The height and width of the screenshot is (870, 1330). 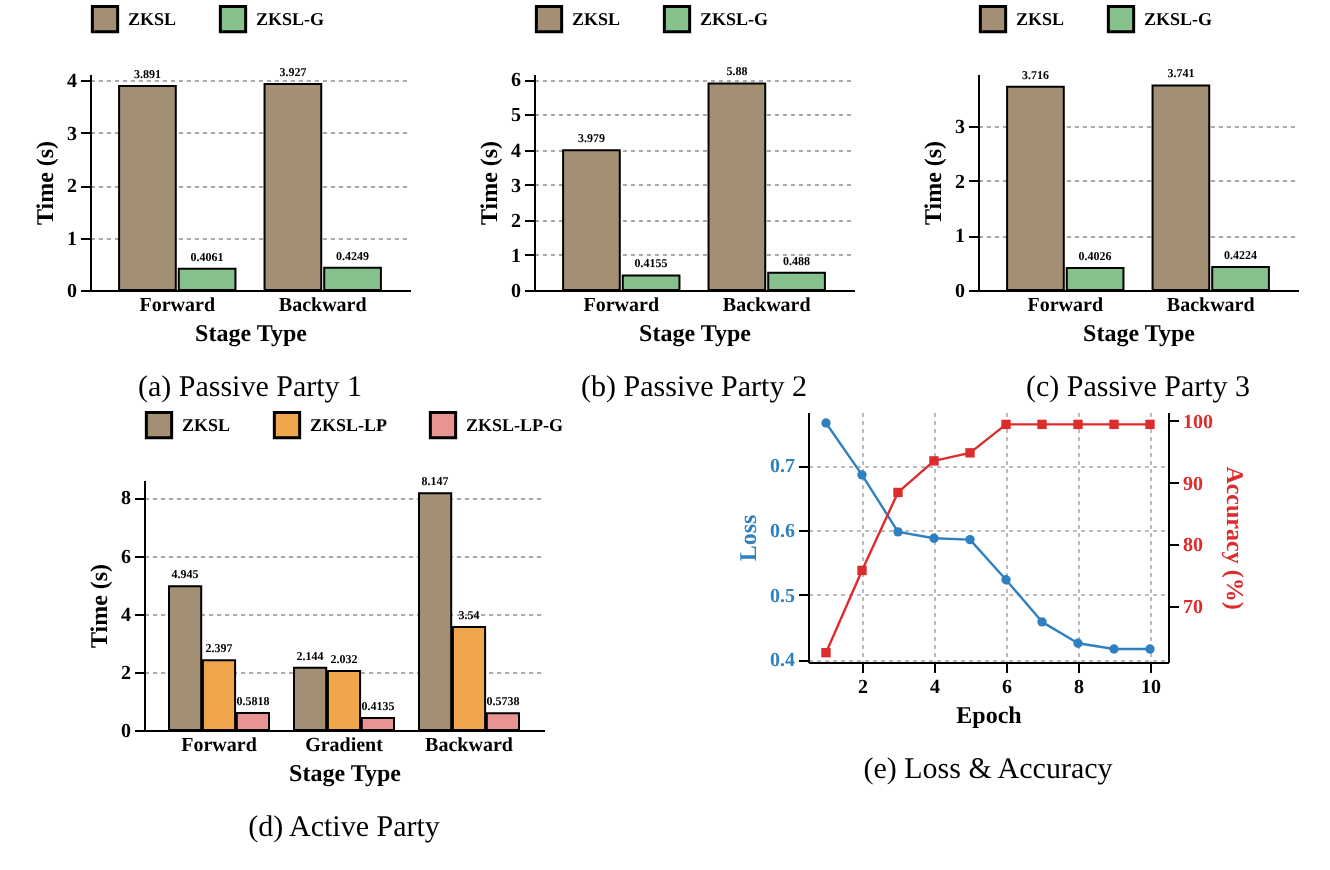 What do you see at coordinates (344, 746) in the screenshot?
I see `x-tick-label: Gradient` at bounding box center [344, 746].